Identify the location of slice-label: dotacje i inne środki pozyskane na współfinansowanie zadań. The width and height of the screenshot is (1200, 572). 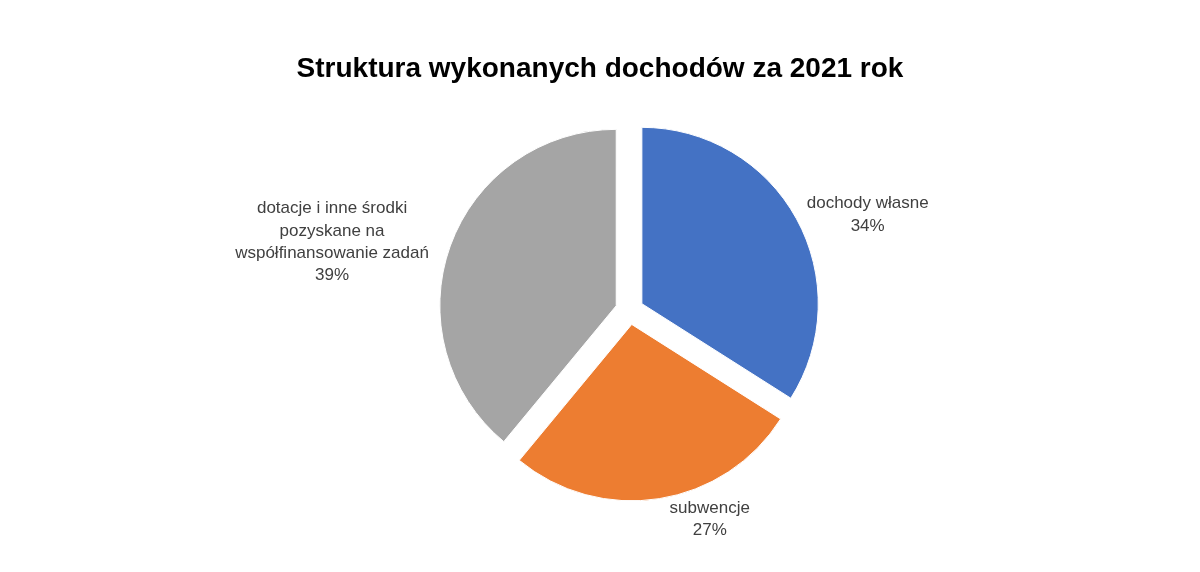
(331, 230).